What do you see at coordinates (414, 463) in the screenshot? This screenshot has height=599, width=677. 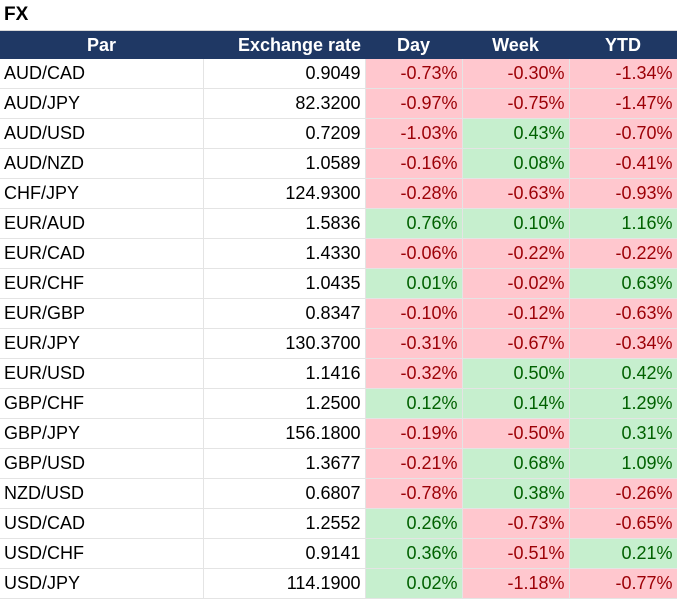 I see `cell-day: -0.21%` at bounding box center [414, 463].